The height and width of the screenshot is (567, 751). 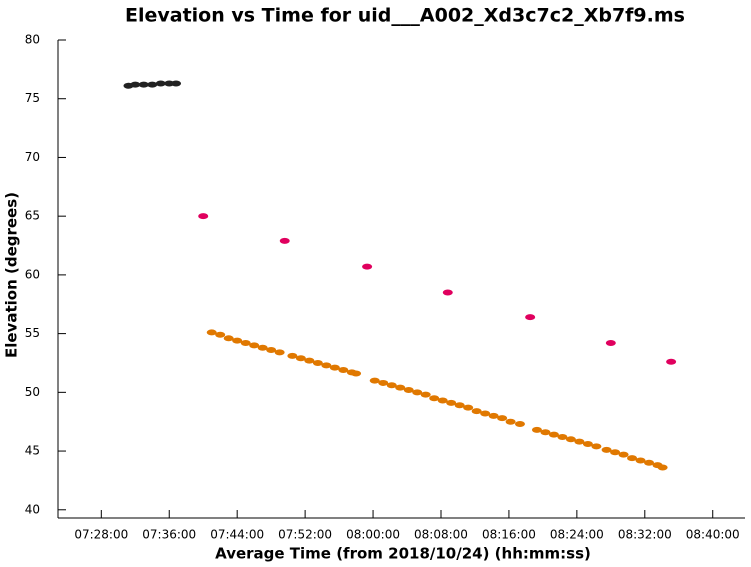 I want to click on y-tick-label: 75, so click(x=32, y=98).